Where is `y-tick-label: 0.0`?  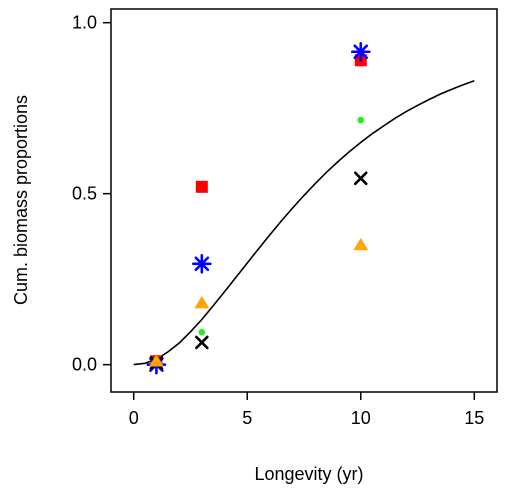
y-tick-label: 0.0 is located at coordinates (84, 365).